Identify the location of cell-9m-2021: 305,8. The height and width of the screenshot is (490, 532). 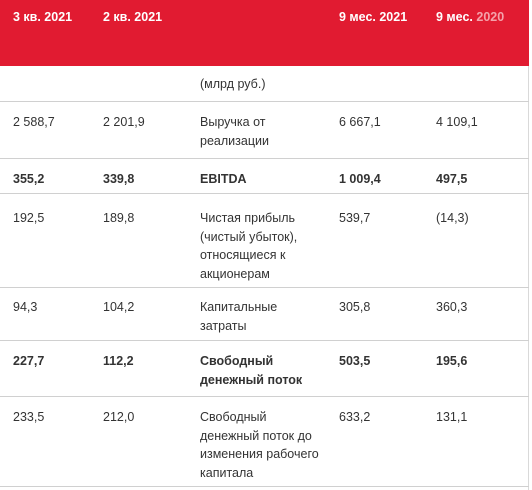
(355, 307).